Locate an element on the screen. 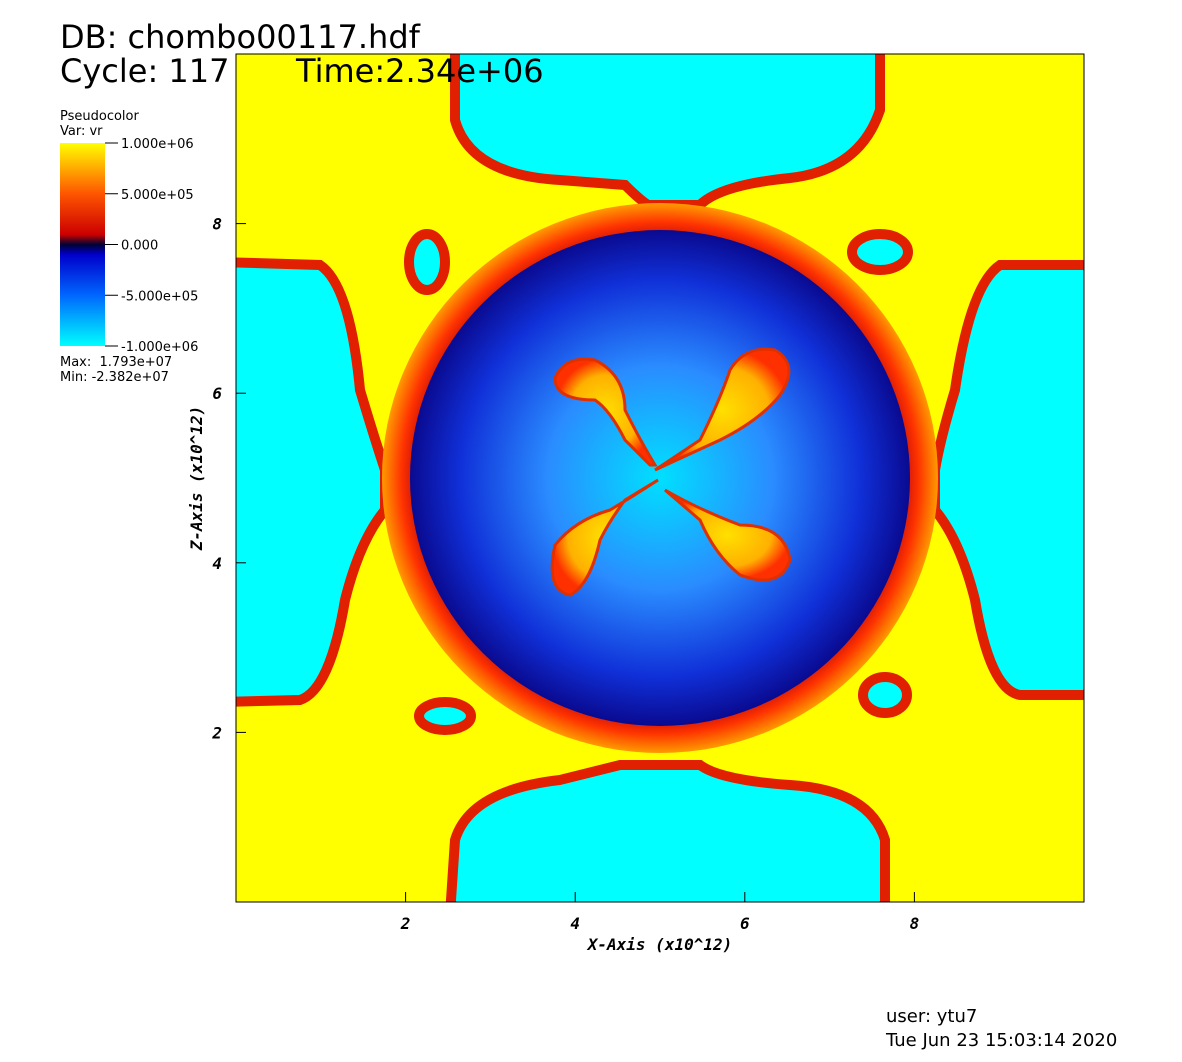  x-tick-label: 2 is located at coordinates (405, 923).